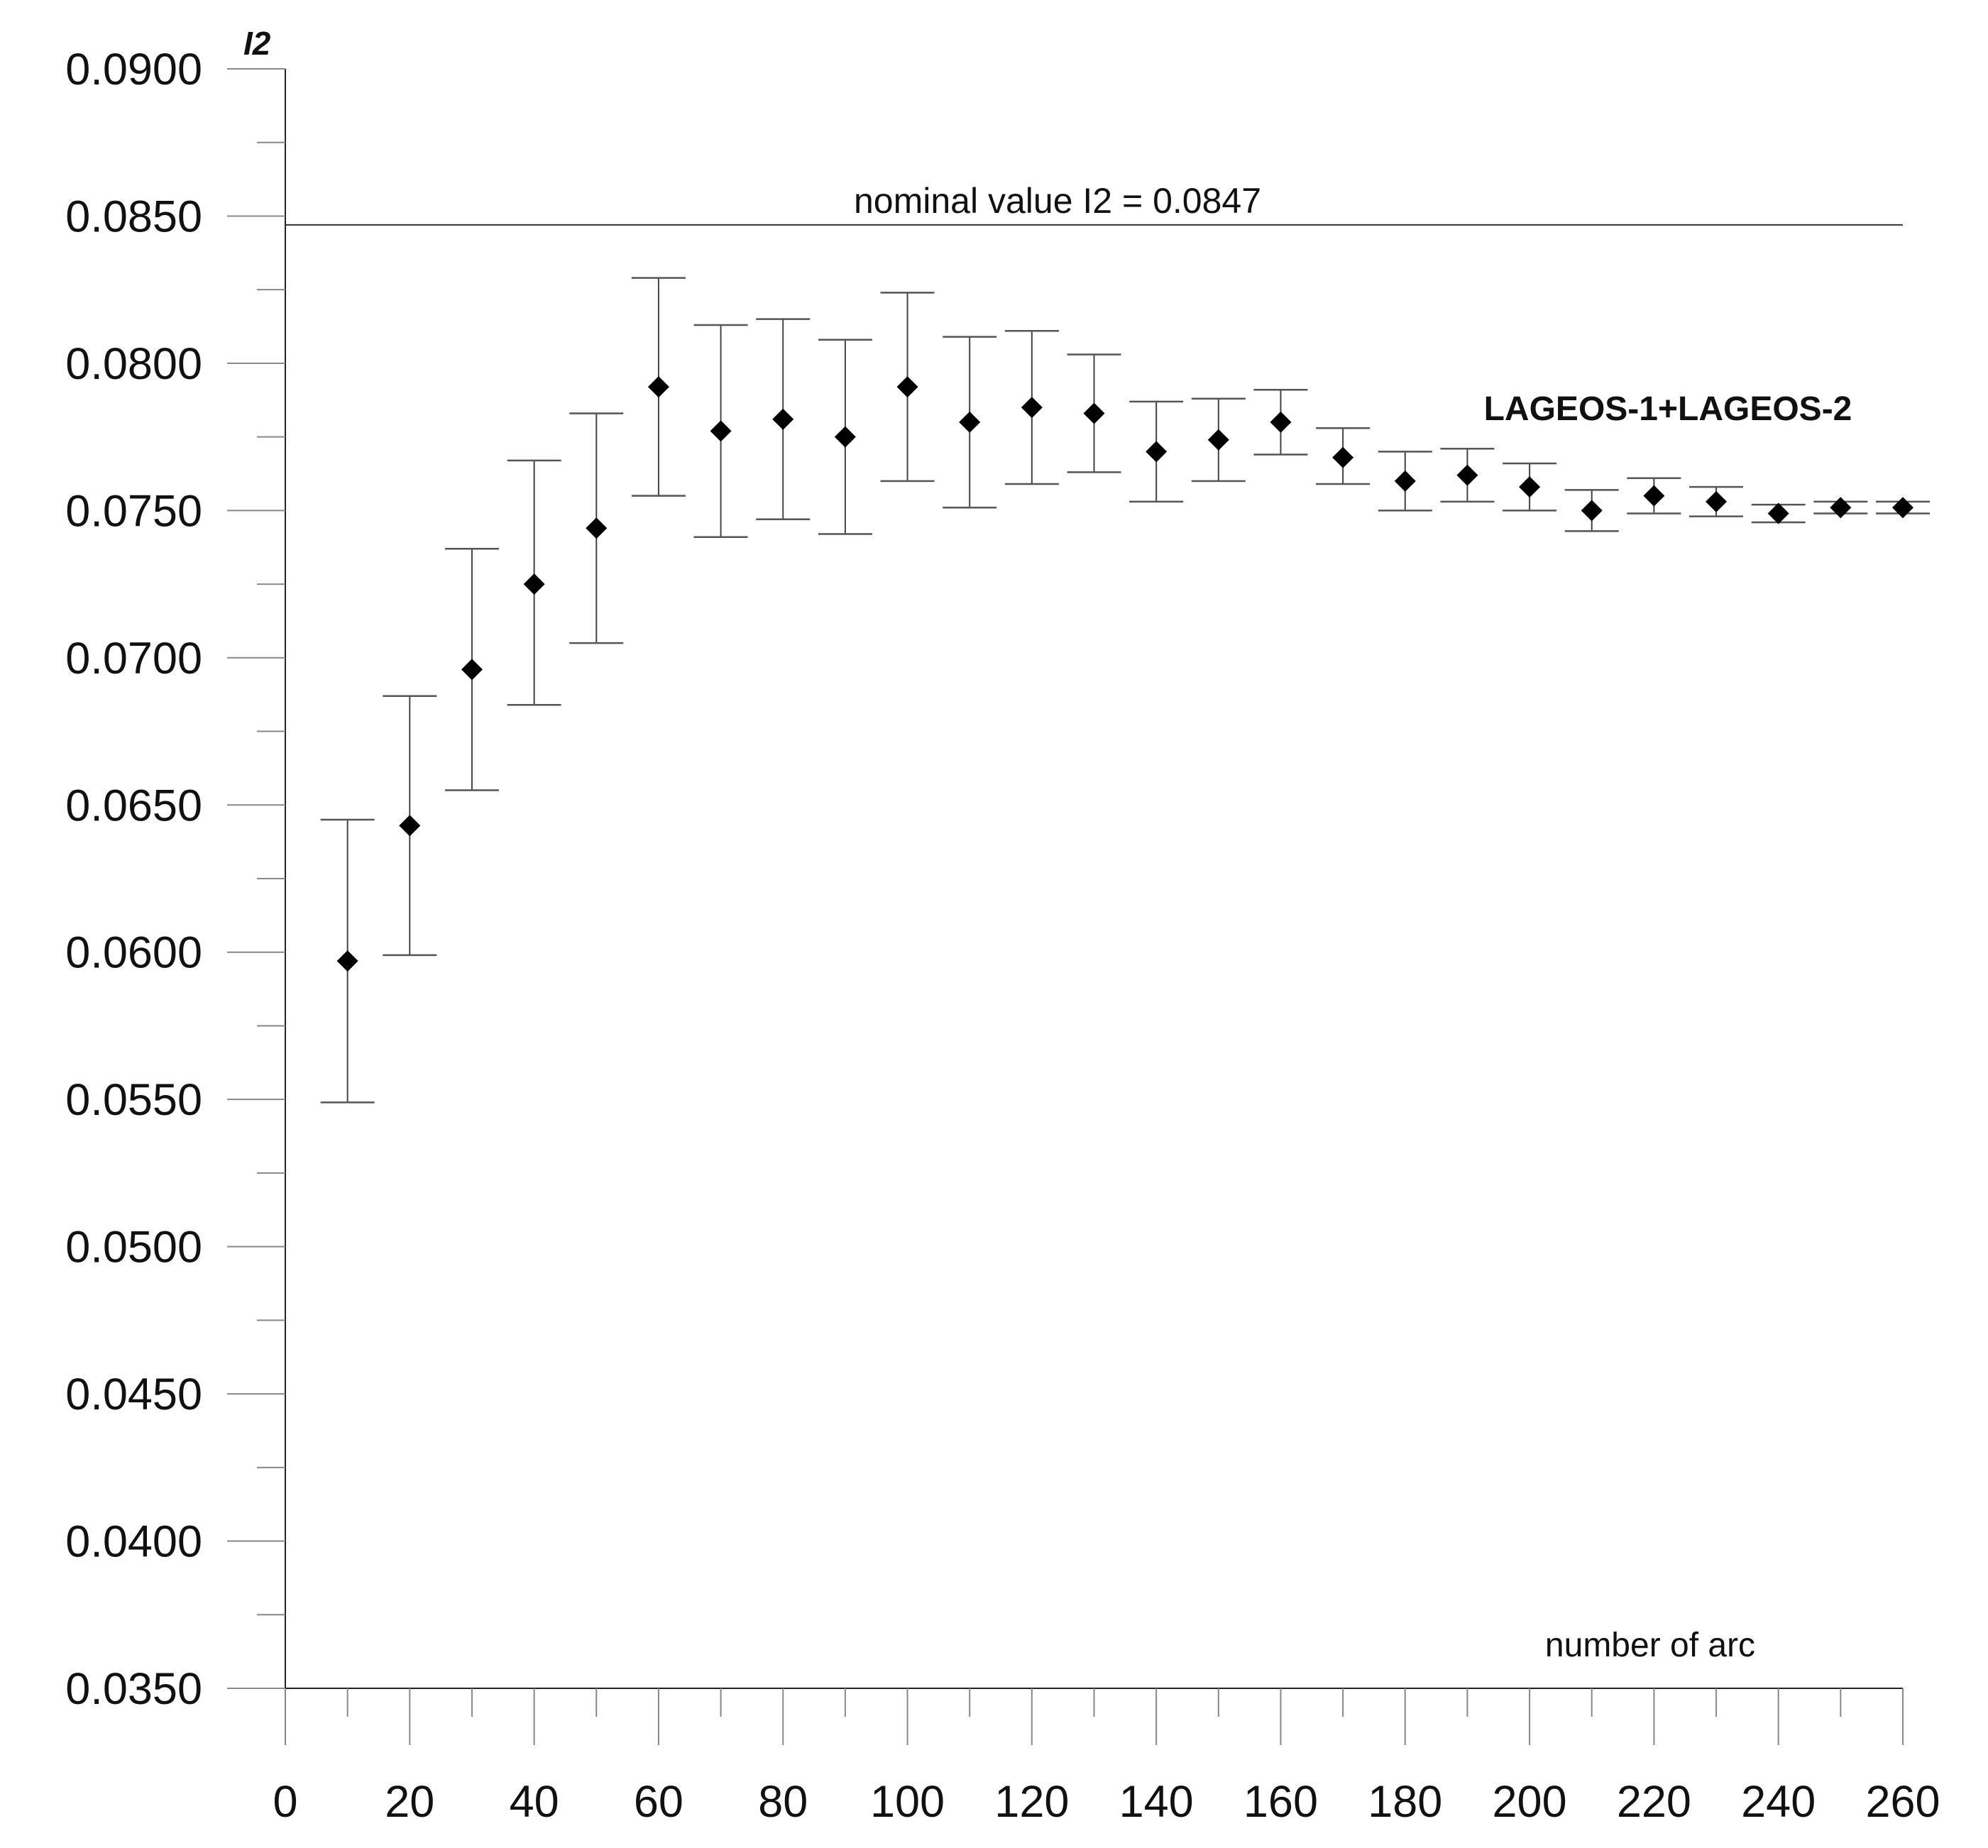 The width and height of the screenshot is (1988, 1848). I want to click on y-tick-label: 0.0550, so click(133, 1100).